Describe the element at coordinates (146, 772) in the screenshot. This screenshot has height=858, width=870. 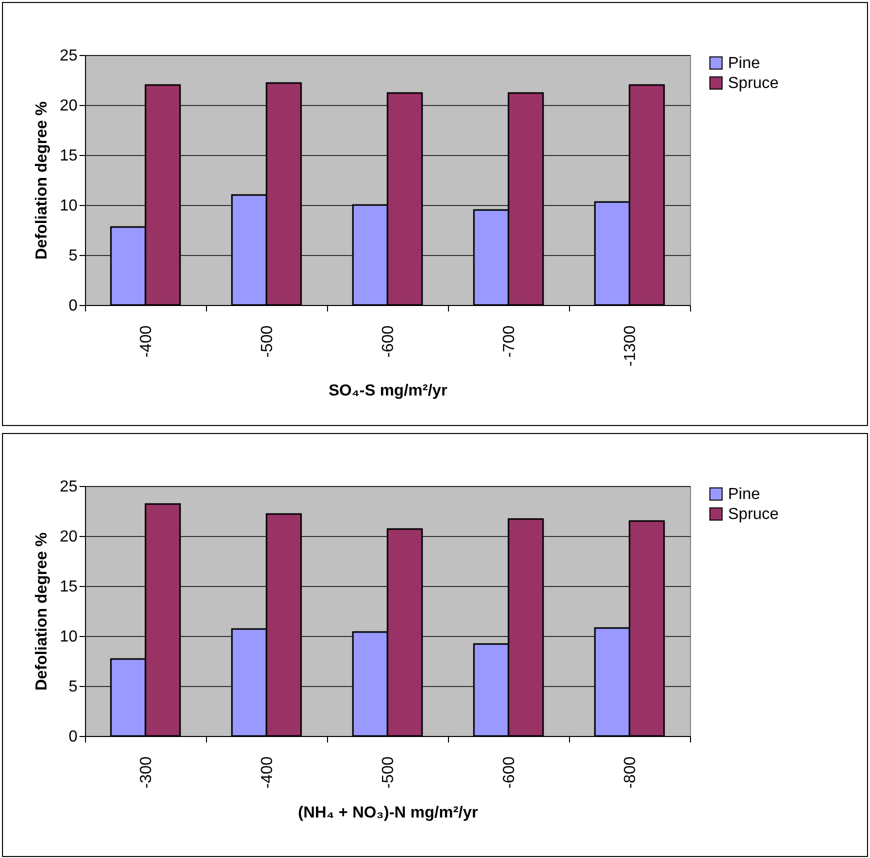
I see `x-tick-label: -300` at that location.